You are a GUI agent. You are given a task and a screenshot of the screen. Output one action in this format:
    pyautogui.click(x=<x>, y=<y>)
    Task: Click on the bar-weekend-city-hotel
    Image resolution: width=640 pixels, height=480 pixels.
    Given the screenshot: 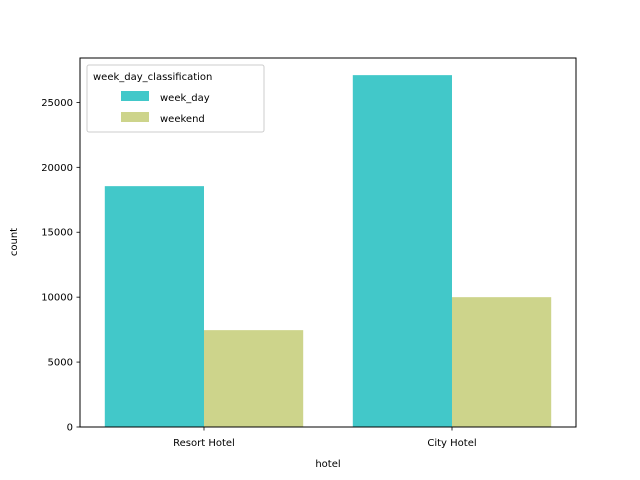 What is the action you would take?
    pyautogui.click(x=502, y=362)
    